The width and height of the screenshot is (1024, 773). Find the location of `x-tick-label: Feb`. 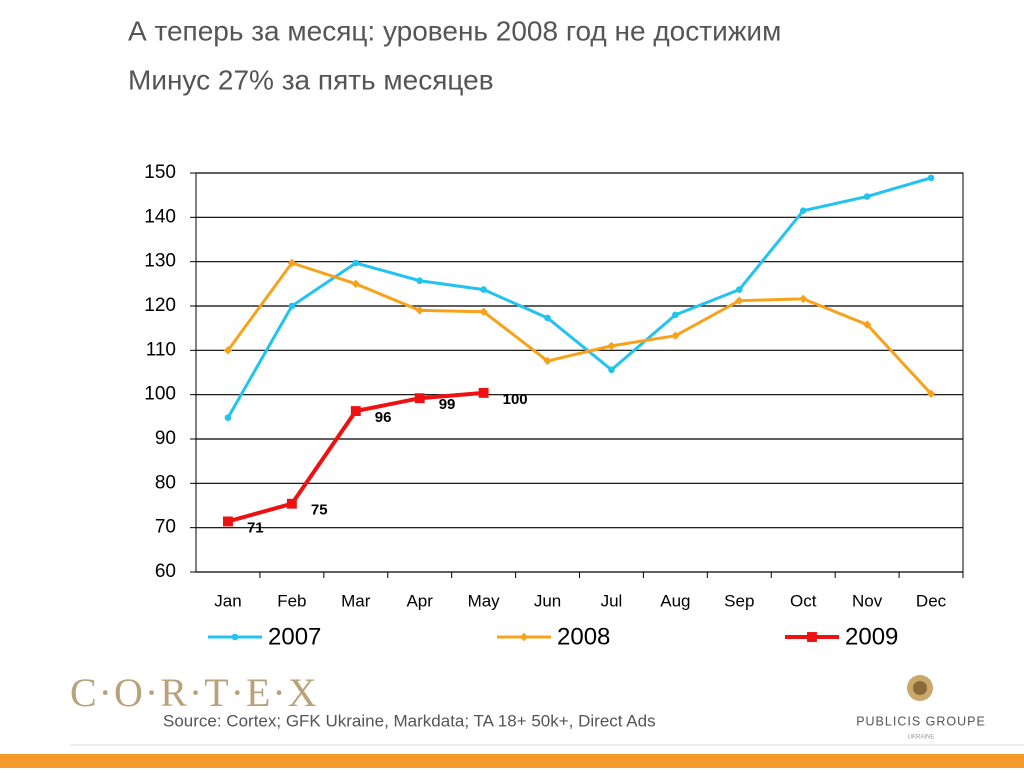

x-tick-label: Feb is located at coordinates (291, 600).